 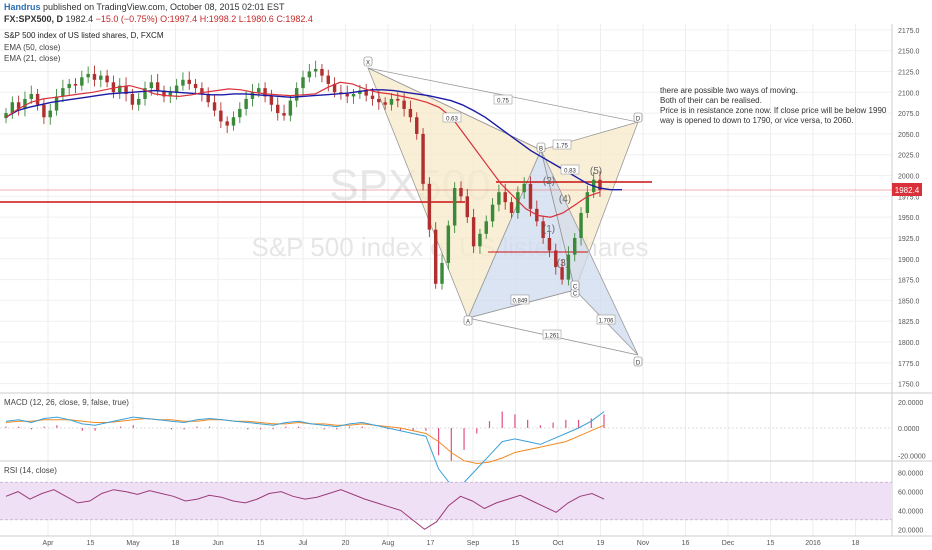 I want to click on pattern-point-label: B, so click(x=541, y=150).